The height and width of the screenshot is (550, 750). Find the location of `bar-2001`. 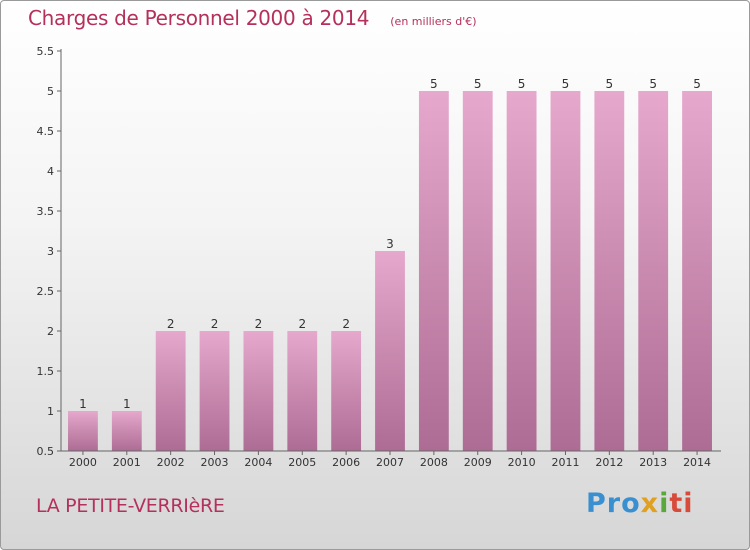

bar-2001 is located at coordinates (126, 431).